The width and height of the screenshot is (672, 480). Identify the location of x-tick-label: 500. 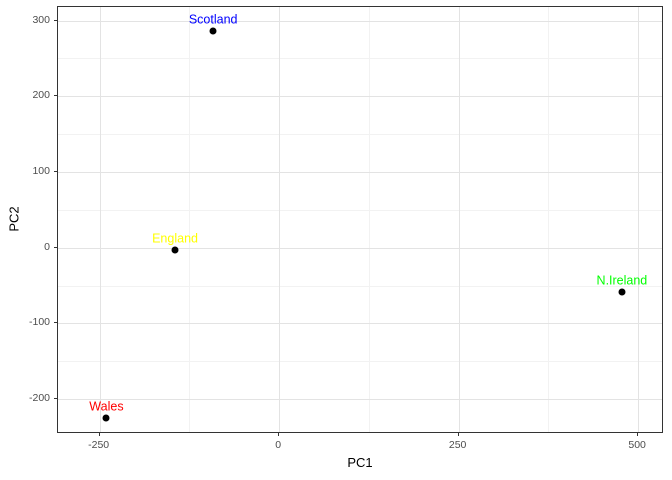
(637, 445).